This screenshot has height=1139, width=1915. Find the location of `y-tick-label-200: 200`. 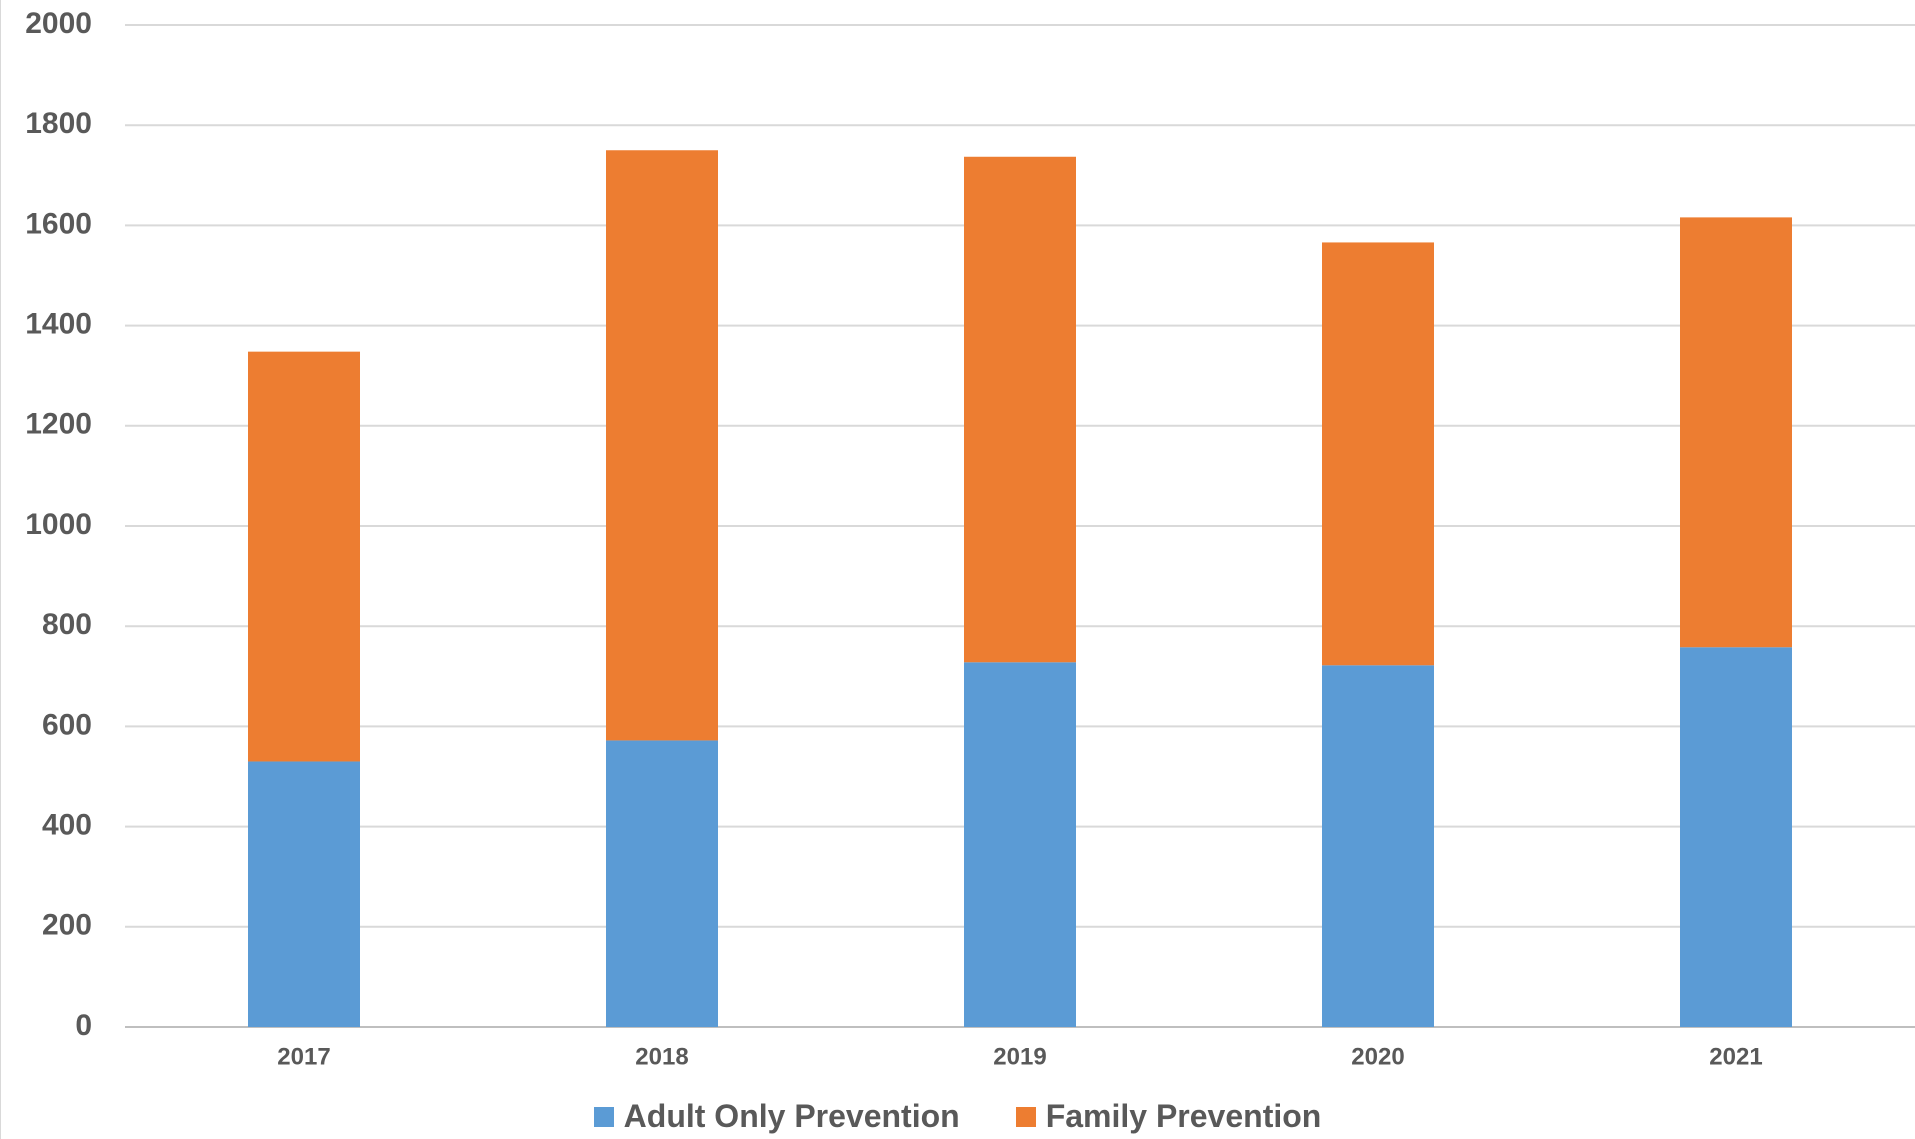

y-tick-label-200: 200 is located at coordinates (67, 925).